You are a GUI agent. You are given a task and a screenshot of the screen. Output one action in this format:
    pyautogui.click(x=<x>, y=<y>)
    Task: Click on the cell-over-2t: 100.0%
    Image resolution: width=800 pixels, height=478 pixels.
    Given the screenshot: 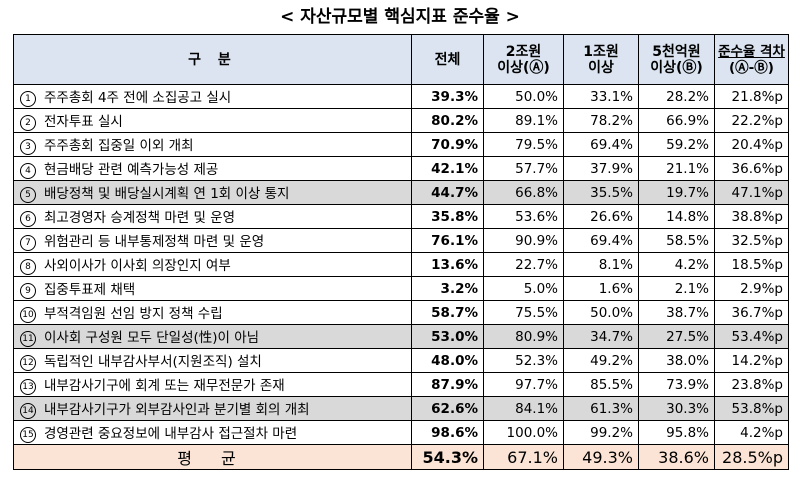 What is the action you would take?
    pyautogui.click(x=523, y=432)
    